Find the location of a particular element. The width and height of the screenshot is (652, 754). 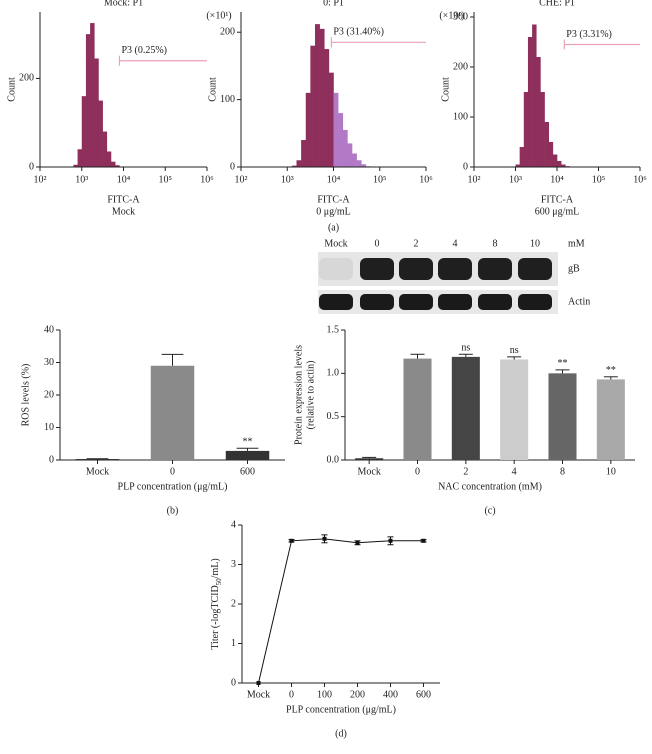

x-tick-label: 8 is located at coordinates (562, 471).